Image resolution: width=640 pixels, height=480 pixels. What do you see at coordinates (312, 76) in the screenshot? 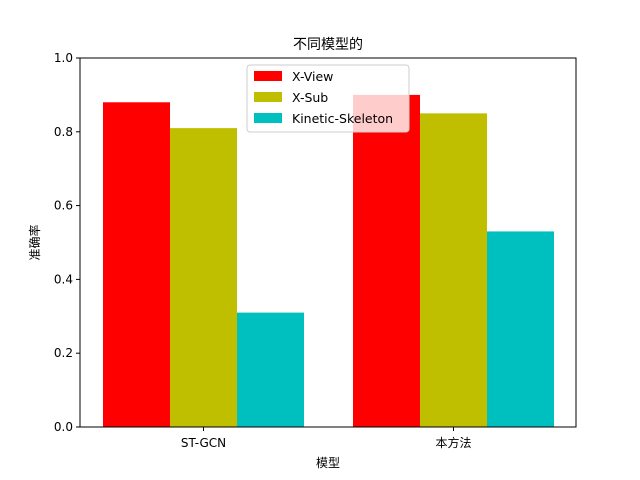
I see `legend-label: X-View` at bounding box center [312, 76].